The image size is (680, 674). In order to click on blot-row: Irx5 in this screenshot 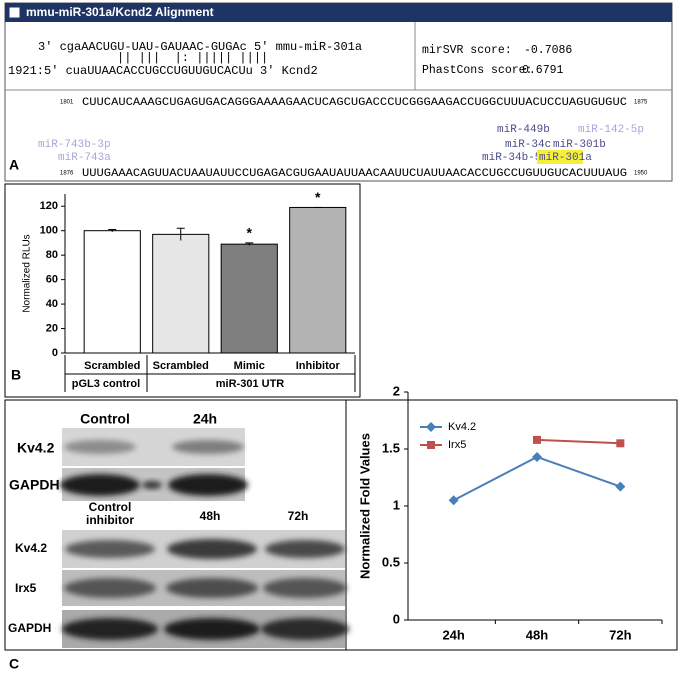, I will do `click(26, 588)`.